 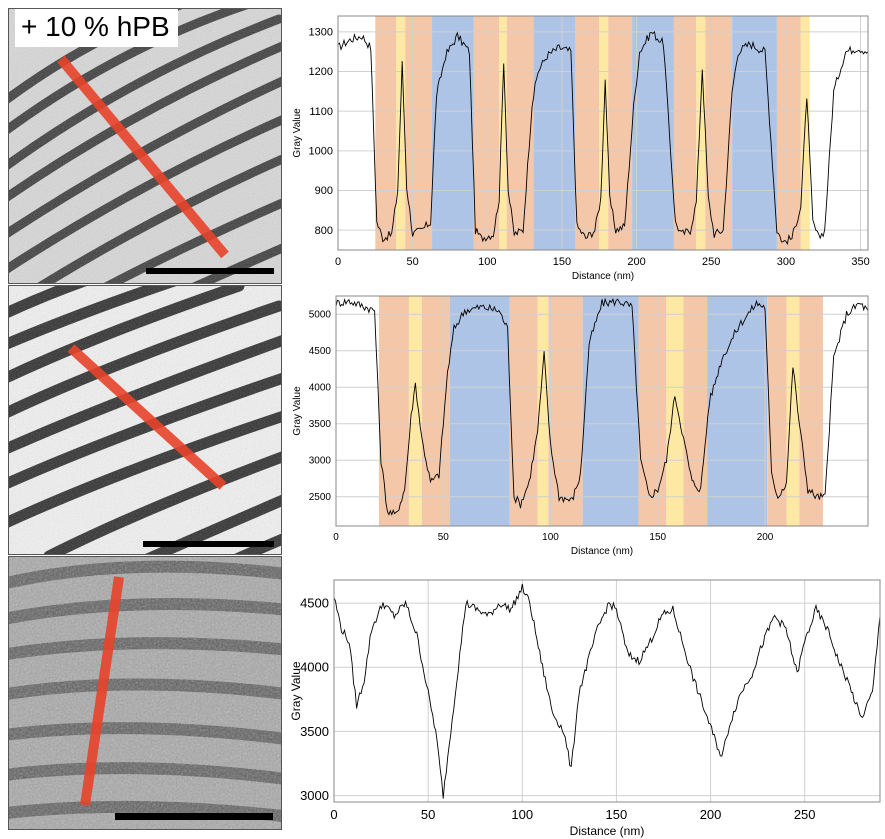 What do you see at coordinates (96, 28) in the screenshot?
I see `panel-label: + 10 % hPB` at bounding box center [96, 28].